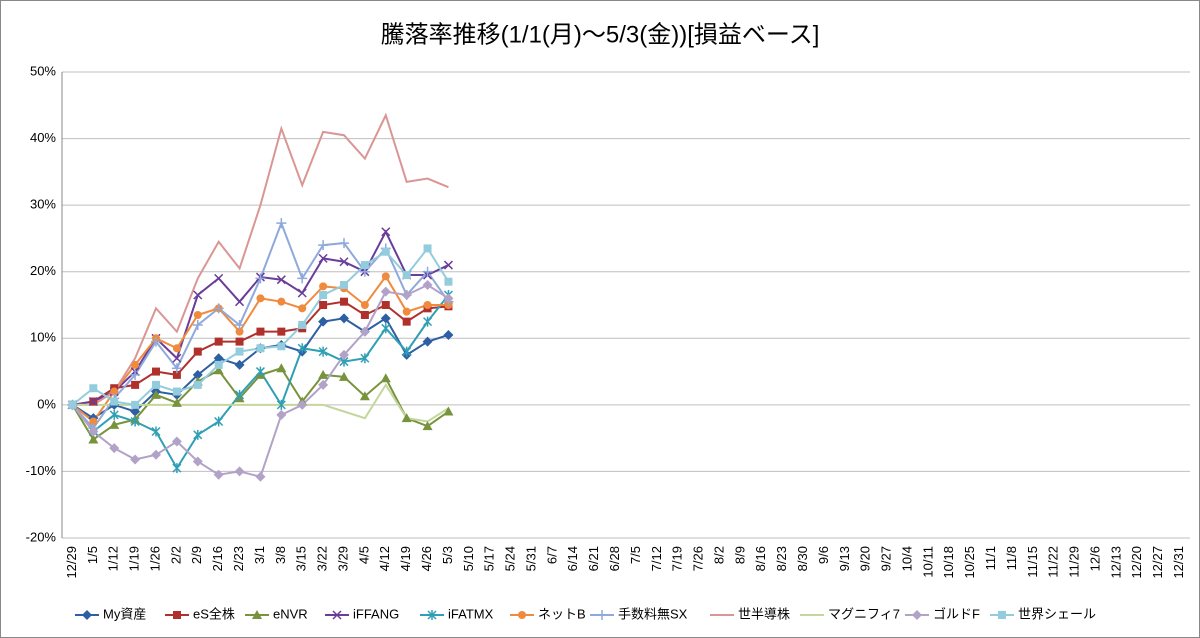  Describe the element at coordinates (653, 613) in the screenshot. I see `legend-label: 手数料無SX` at that location.